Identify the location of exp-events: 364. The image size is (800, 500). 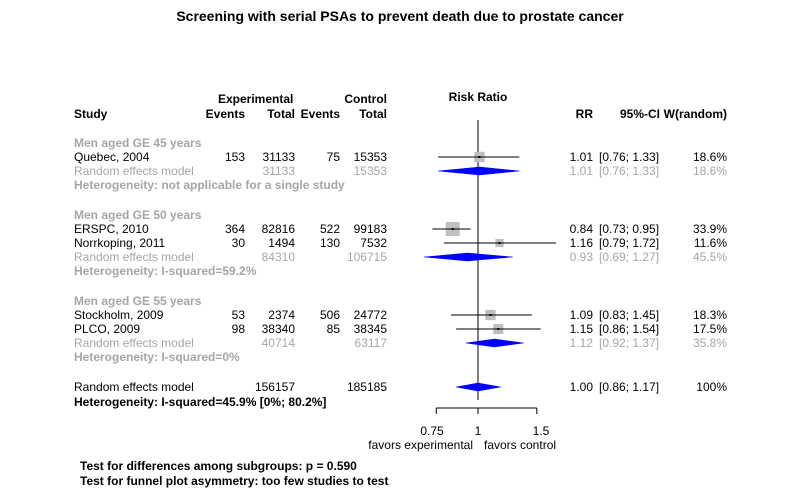
(234, 229).